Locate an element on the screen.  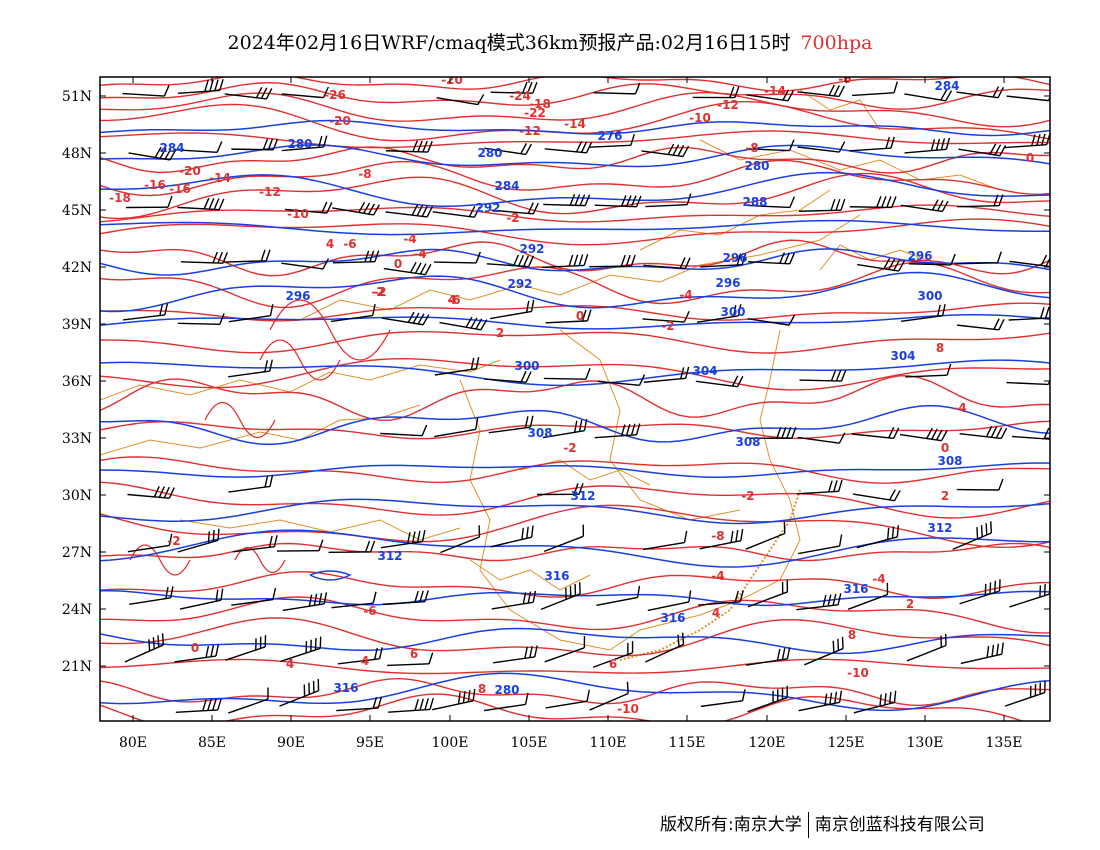
lat-label: 36N is located at coordinates (77, 382).